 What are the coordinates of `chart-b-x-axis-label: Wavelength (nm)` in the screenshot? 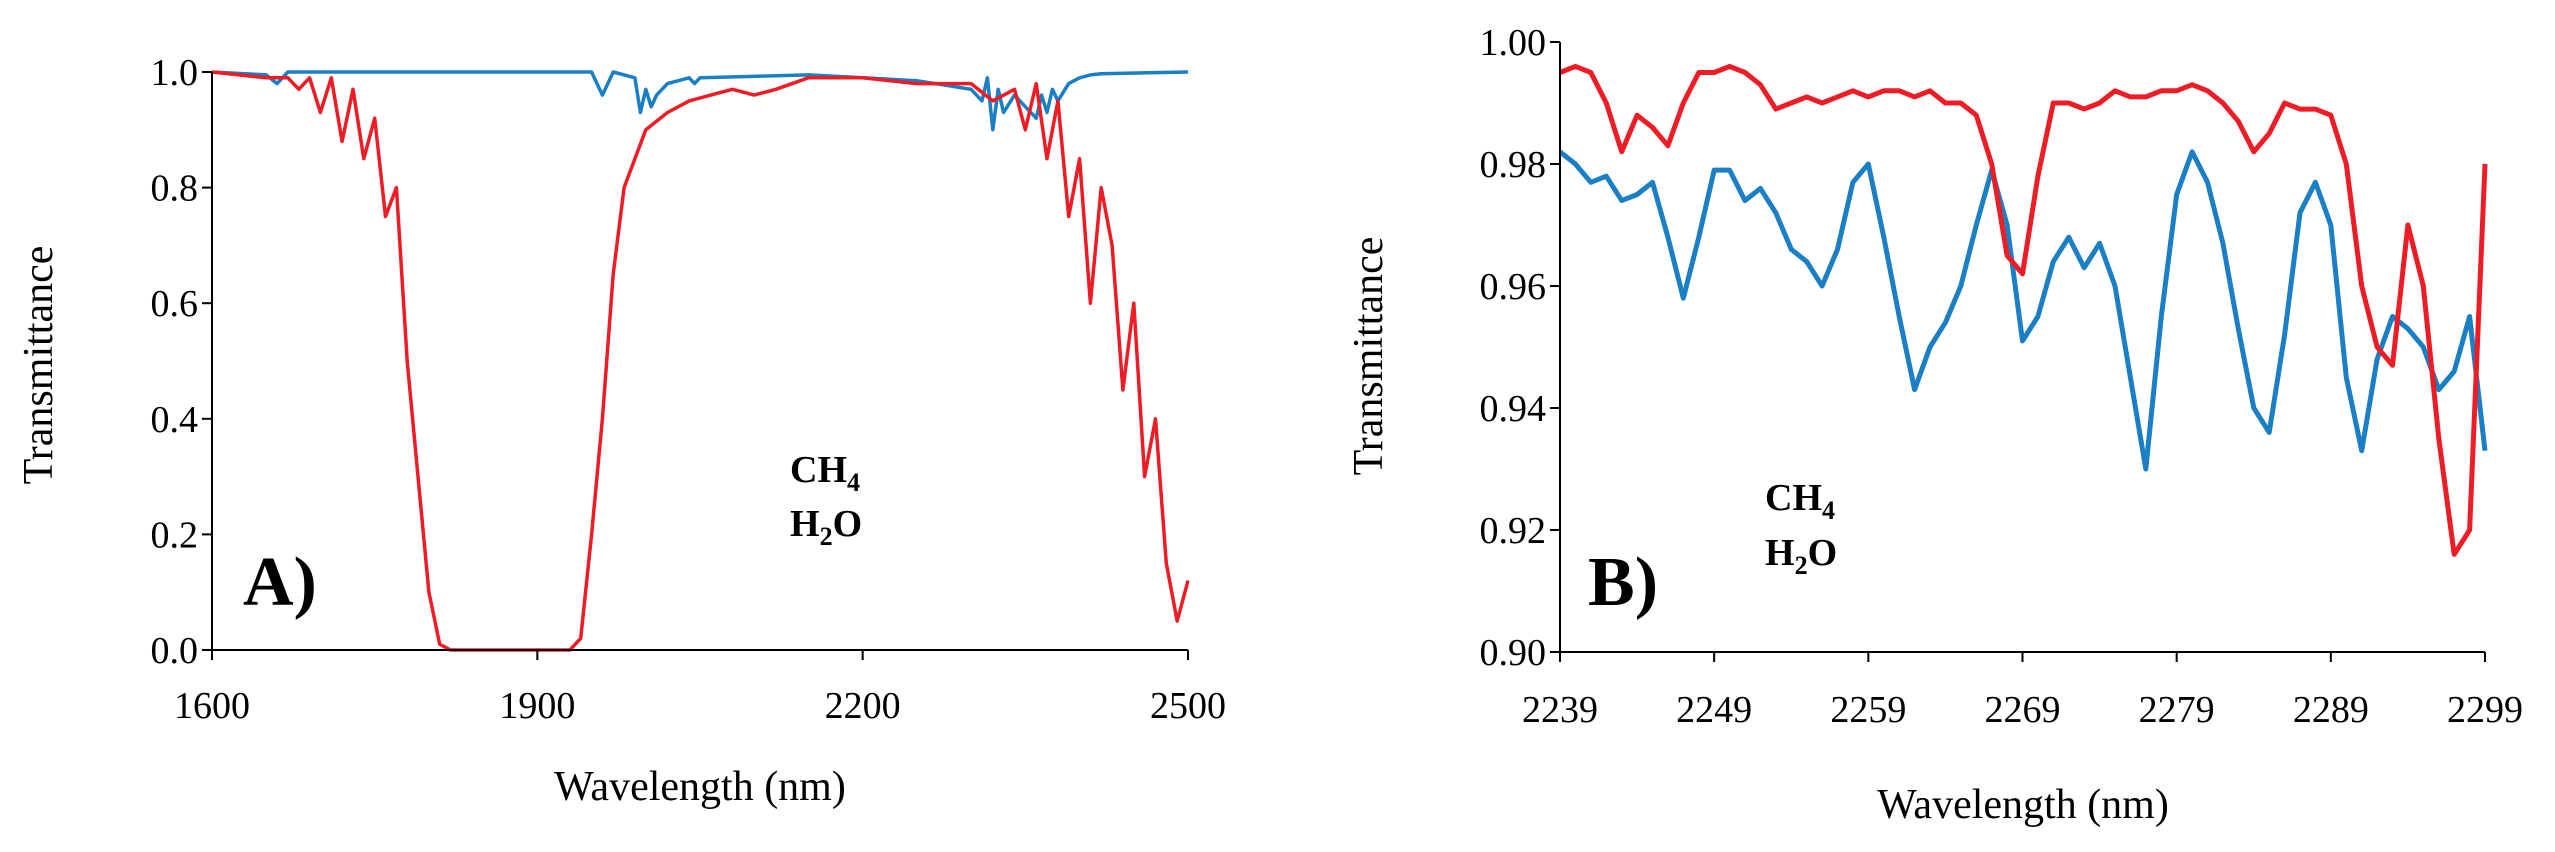 It's located at (2023, 805).